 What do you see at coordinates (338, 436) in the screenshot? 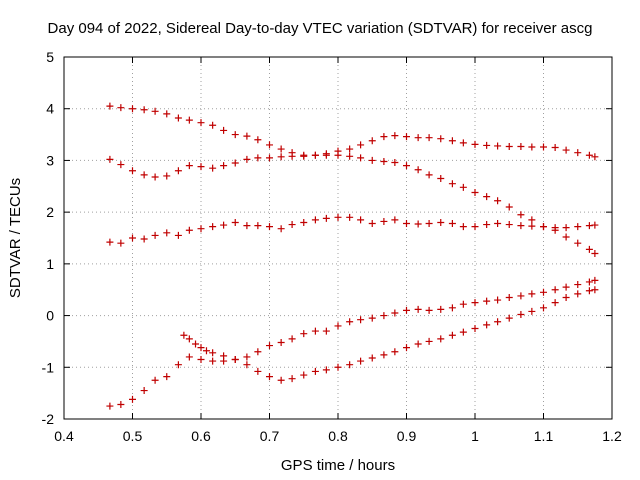
I see `x-tick-label: 0.8` at bounding box center [338, 436].